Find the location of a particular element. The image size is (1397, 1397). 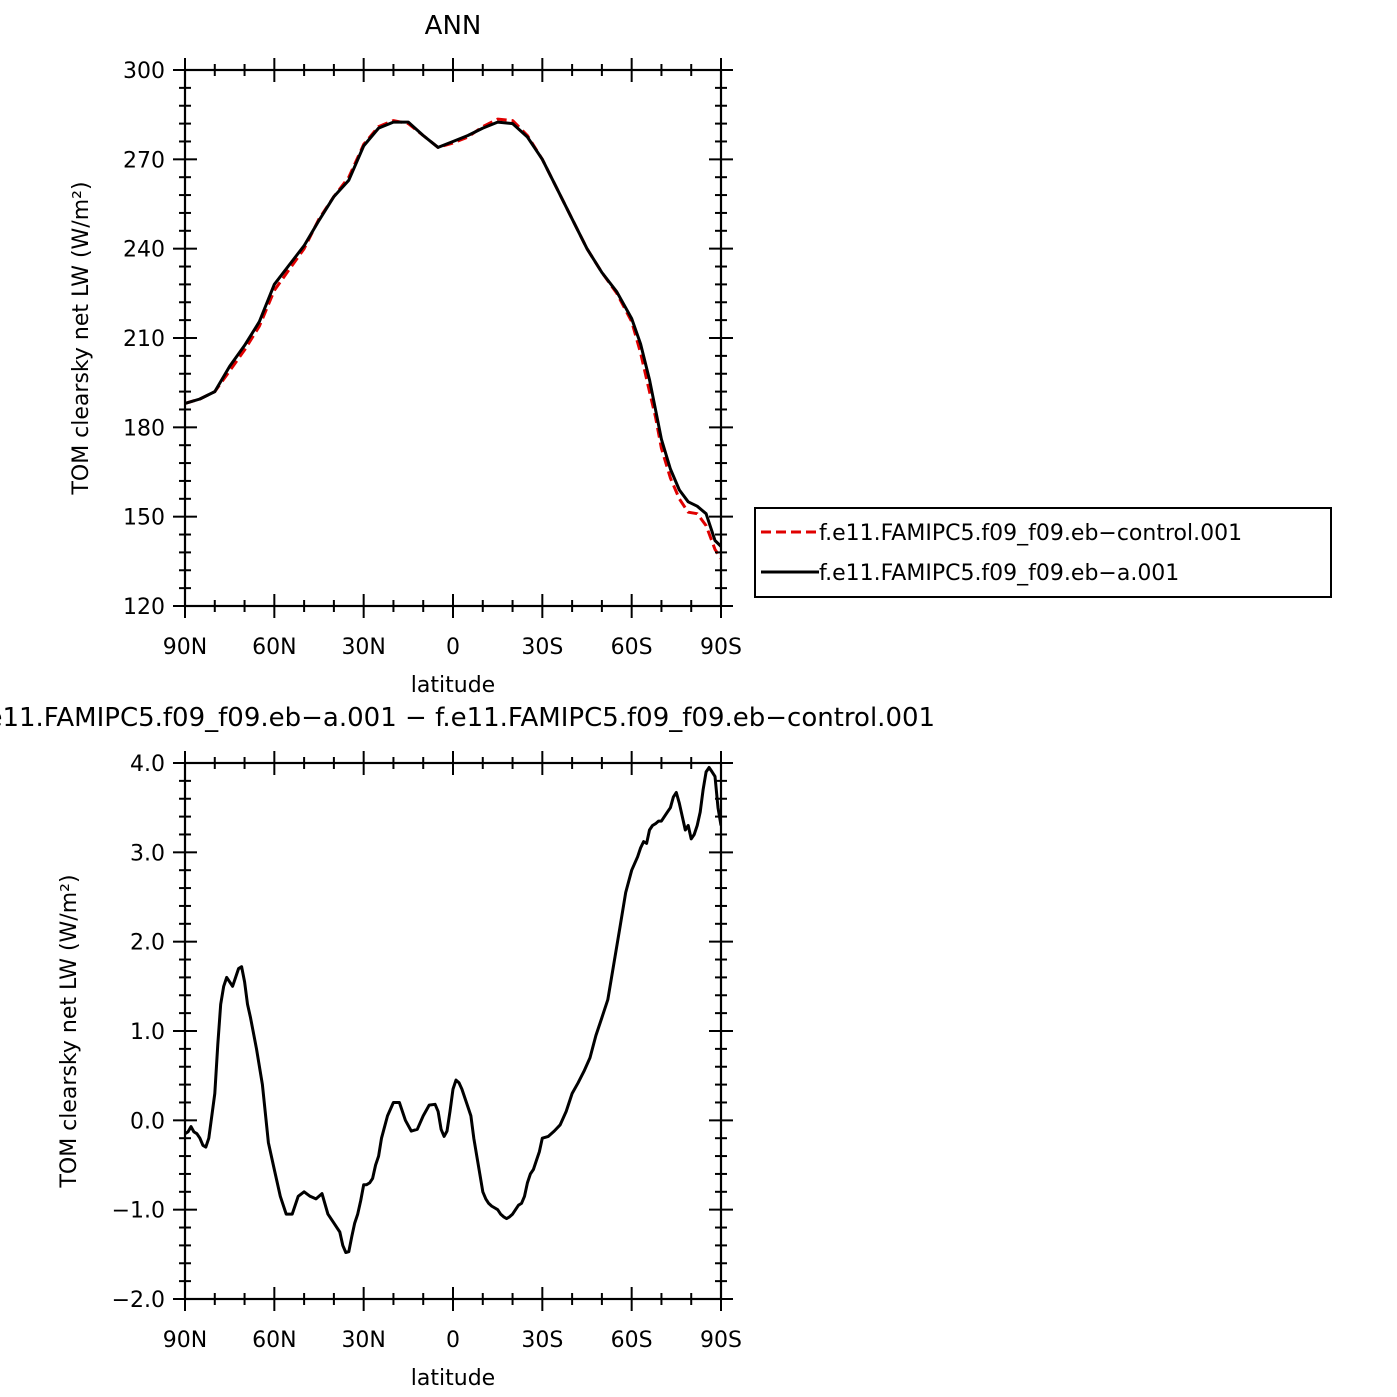

y-tick-label: 180 is located at coordinates (144, 428).